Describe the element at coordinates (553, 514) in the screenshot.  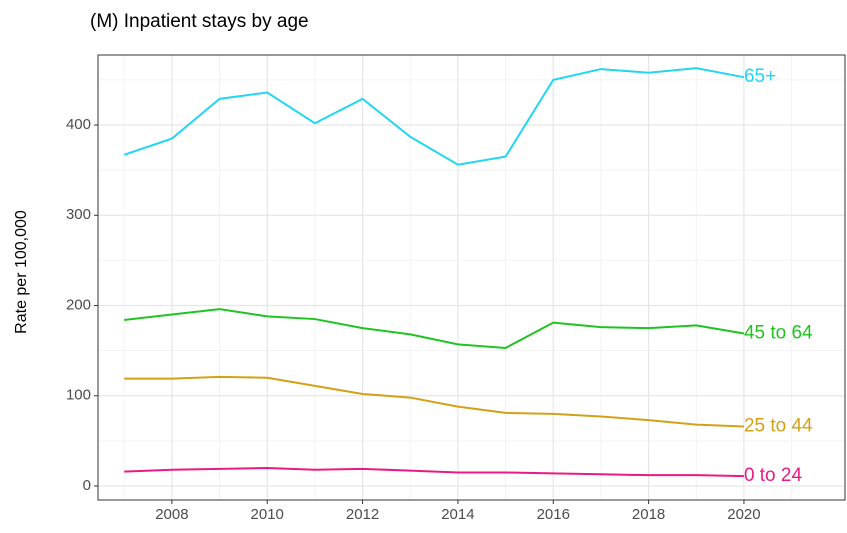
I see `x-tick-label: 2016` at that location.